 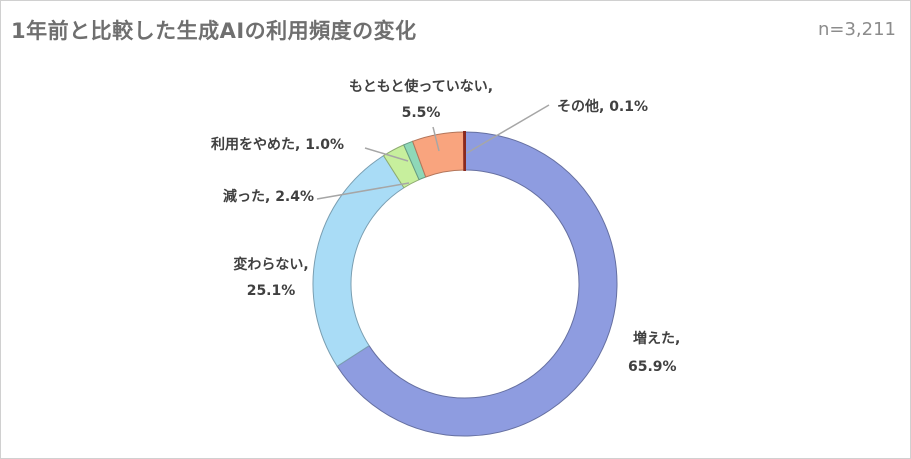 What do you see at coordinates (654, 352) in the screenshot?
I see `data-label-0: 増えた, 65.9%` at bounding box center [654, 352].